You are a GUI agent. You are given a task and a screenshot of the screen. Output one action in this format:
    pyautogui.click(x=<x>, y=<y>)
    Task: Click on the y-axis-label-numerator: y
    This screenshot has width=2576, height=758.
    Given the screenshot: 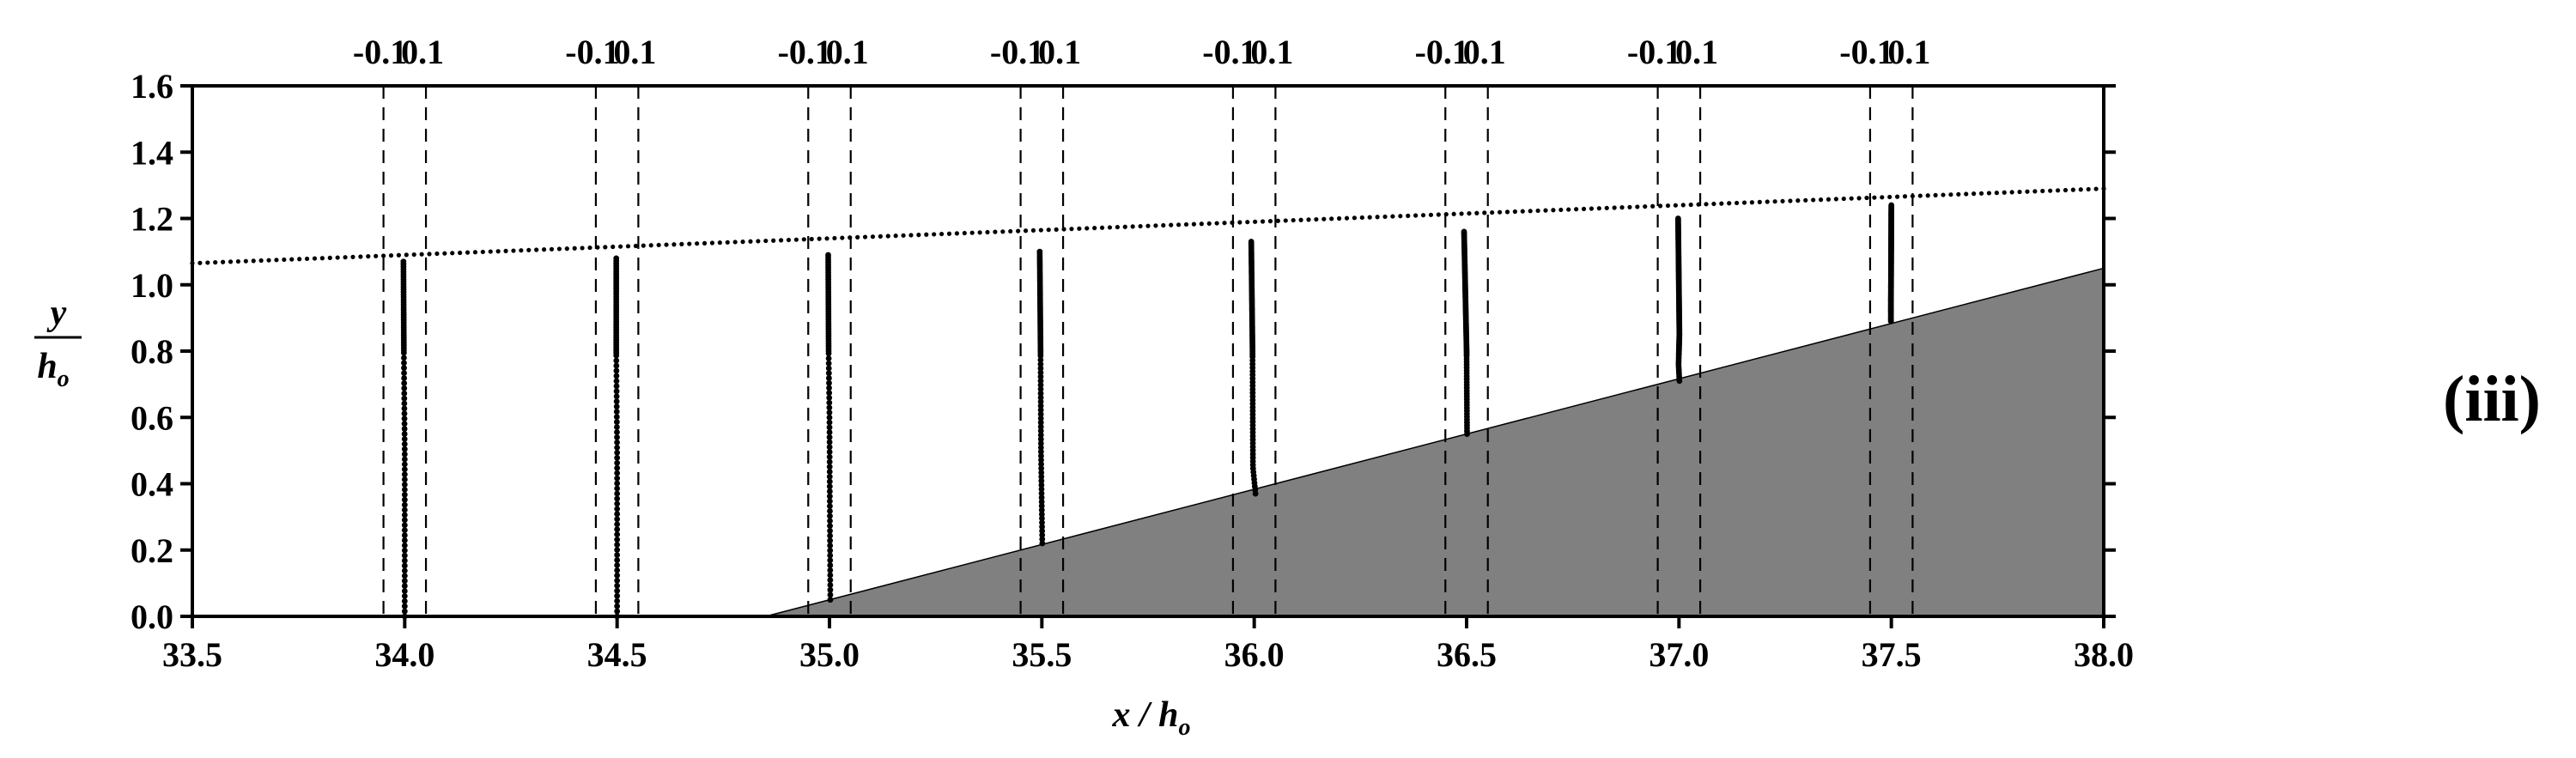 What is the action you would take?
    pyautogui.click(x=56, y=313)
    